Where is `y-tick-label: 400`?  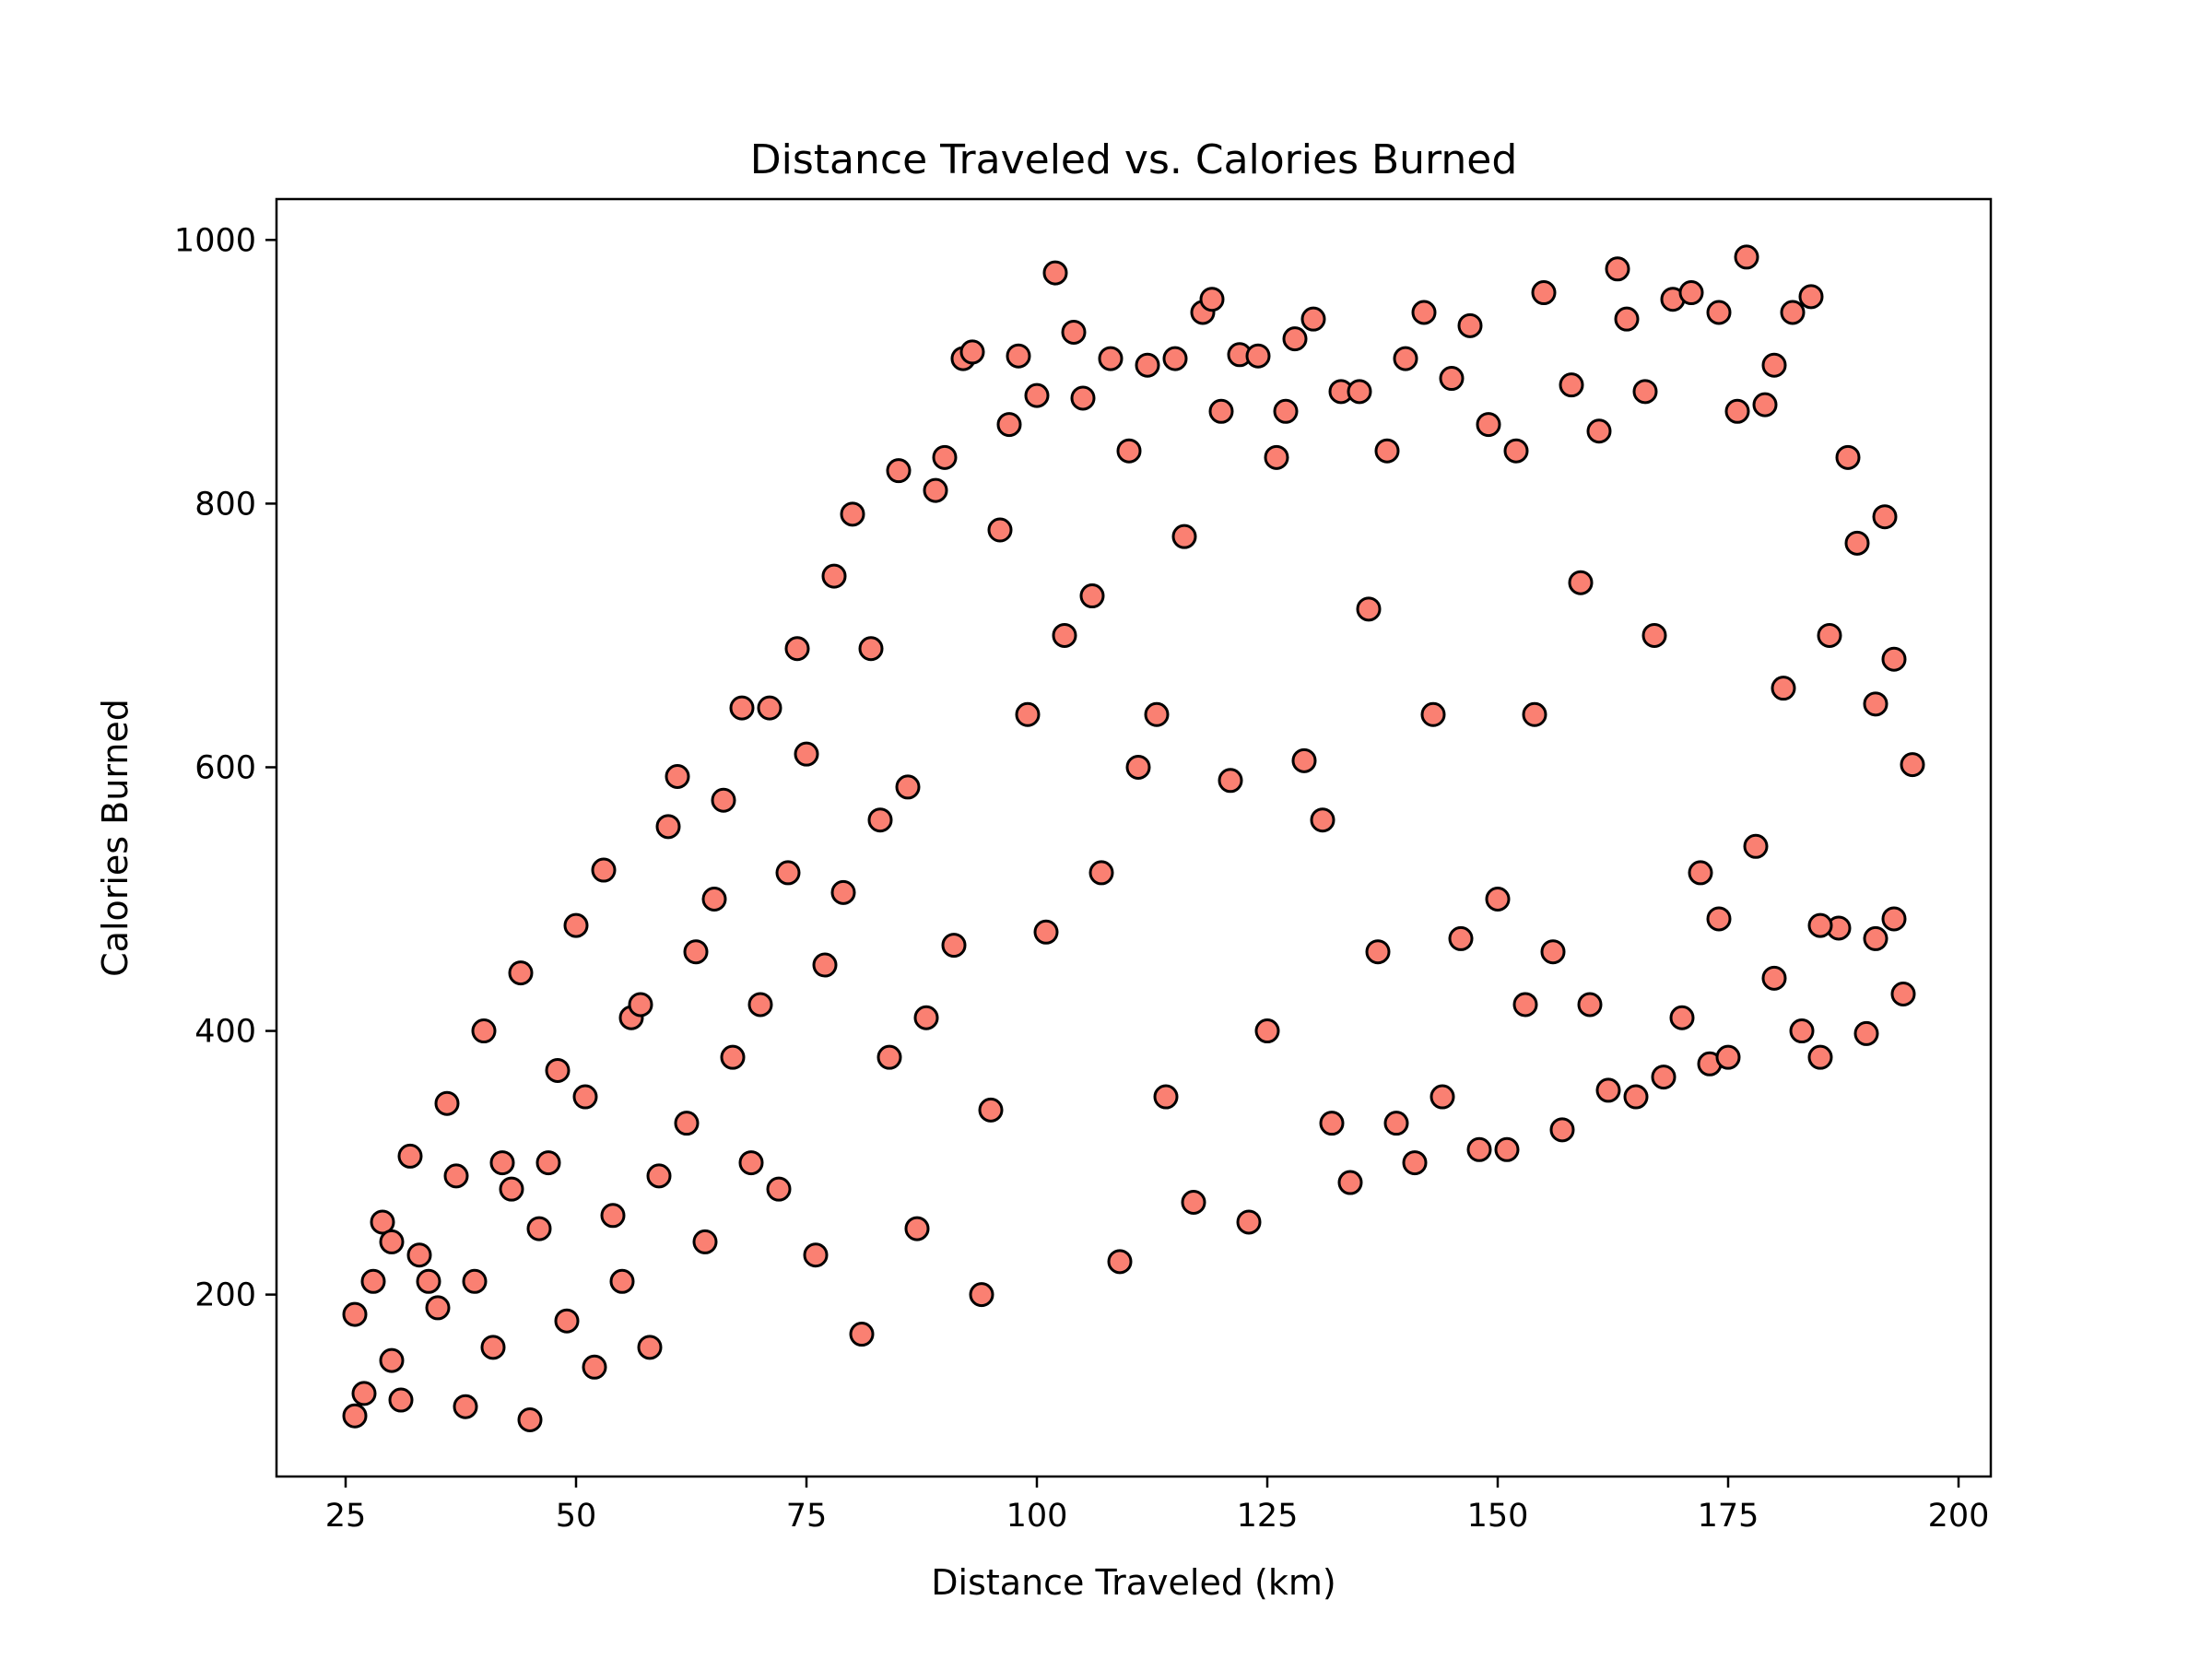
y-tick-label: 400 is located at coordinates (225, 1032).